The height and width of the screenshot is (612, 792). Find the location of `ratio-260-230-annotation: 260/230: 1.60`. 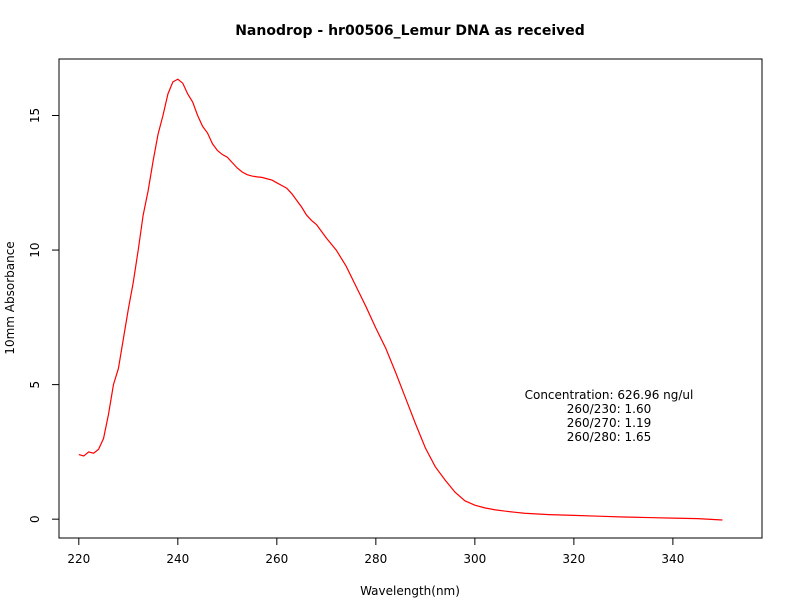

ratio-260-230-annotation: 260/230: 1.60 is located at coordinates (609, 409).